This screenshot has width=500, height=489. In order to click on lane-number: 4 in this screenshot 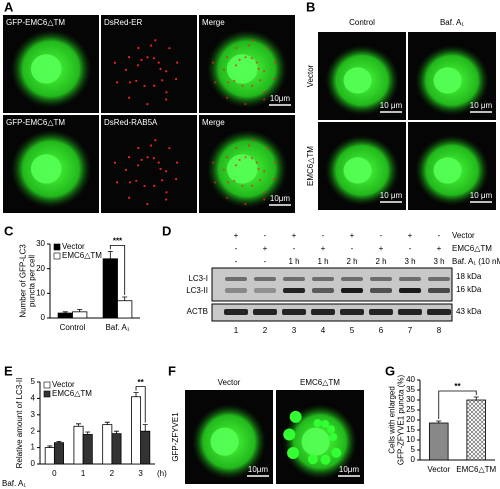, I will do `click(323, 330)`.